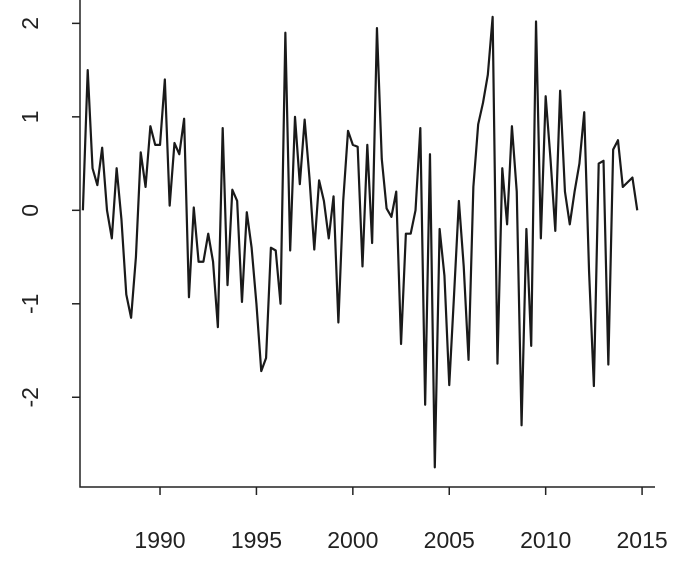  What do you see at coordinates (30, 304) in the screenshot?
I see `y-tick-label: -1` at bounding box center [30, 304].